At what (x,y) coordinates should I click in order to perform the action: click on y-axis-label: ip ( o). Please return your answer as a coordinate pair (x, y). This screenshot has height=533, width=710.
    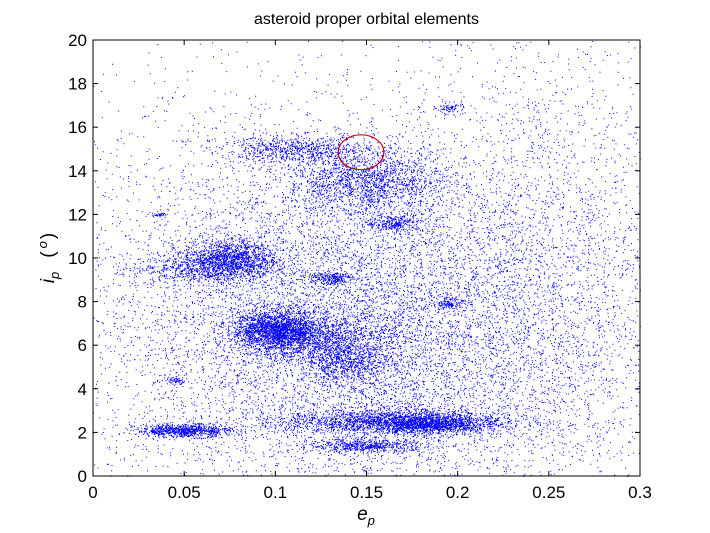
    Looking at the image, I should click on (48, 258).